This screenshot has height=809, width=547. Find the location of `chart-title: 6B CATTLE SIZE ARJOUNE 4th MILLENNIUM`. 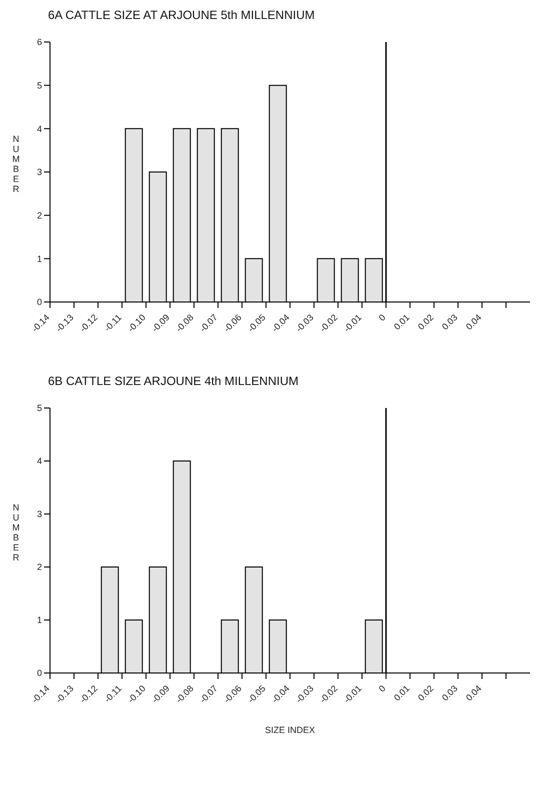

chart-title: 6B CATTLE SIZE ARJOUNE 4th MILLENNIUM is located at coordinates (174, 381).